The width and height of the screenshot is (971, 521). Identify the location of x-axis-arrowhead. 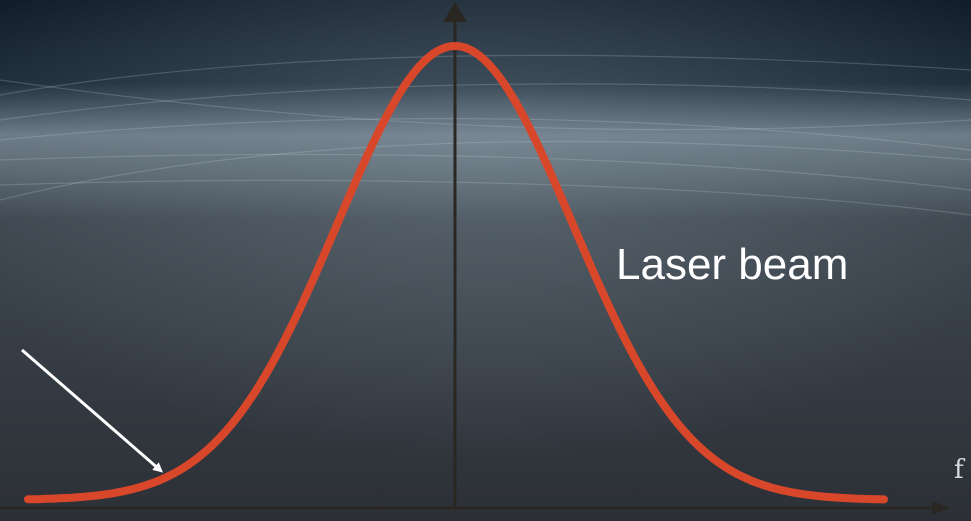
(941, 508).